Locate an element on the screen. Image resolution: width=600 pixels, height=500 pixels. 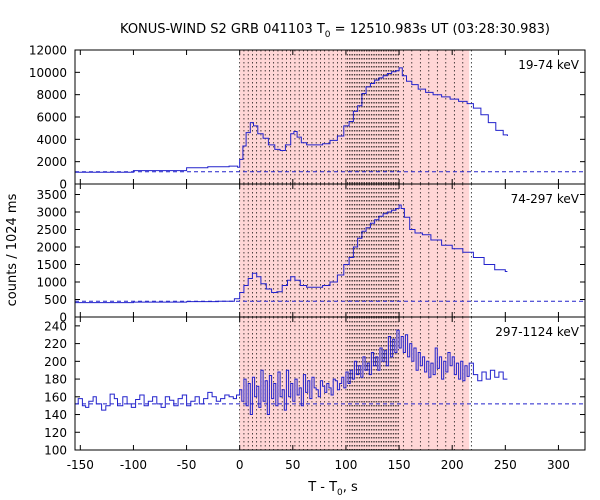
y-tick-label: 100 is located at coordinates (55, 451).